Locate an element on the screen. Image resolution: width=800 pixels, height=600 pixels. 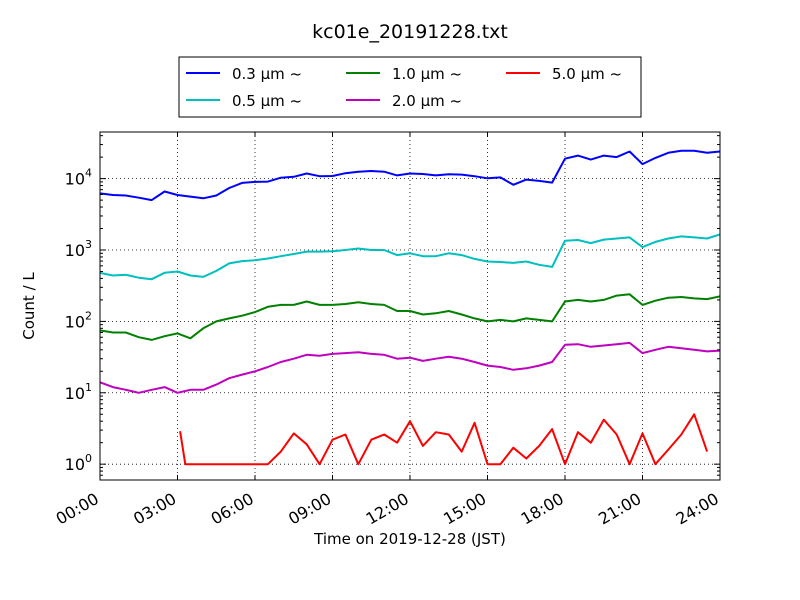
y-tick-label: 10⁰ is located at coordinates (78, 463).